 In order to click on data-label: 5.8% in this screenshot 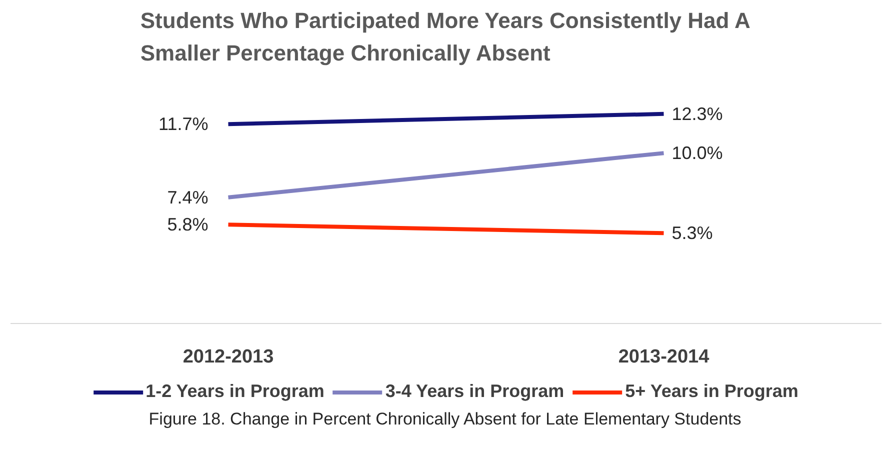, I will do `click(187, 224)`.